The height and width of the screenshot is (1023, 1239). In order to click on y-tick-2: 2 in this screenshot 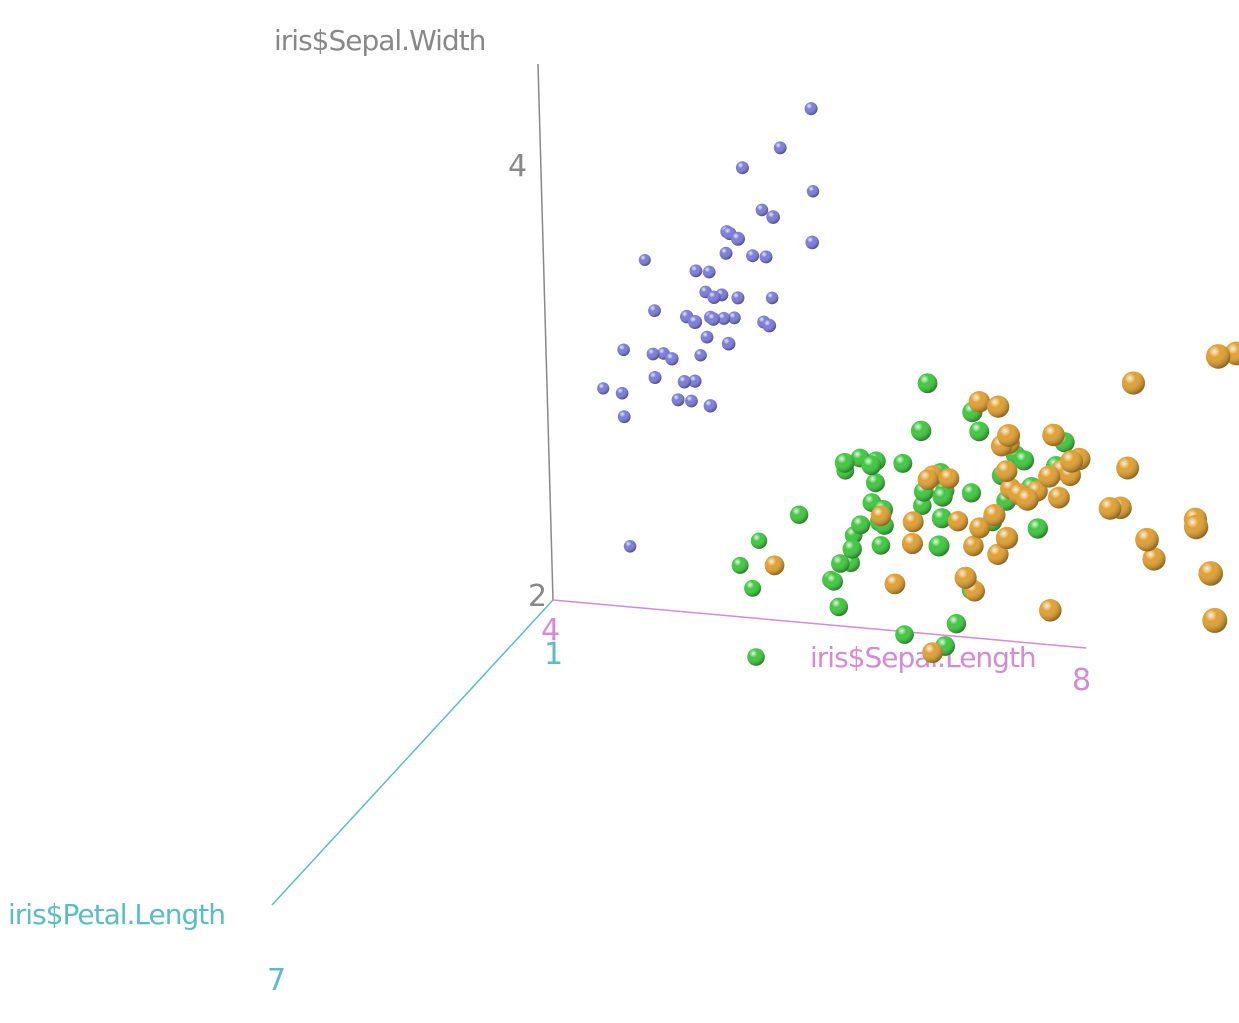, I will do `click(537, 596)`.